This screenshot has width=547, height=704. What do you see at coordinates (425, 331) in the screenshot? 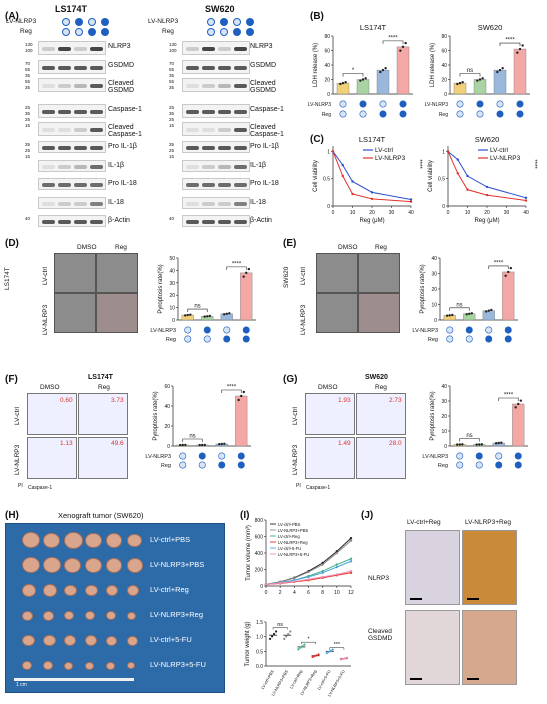
I see `row-lv: LV-NLRP3` at bounding box center [425, 331].